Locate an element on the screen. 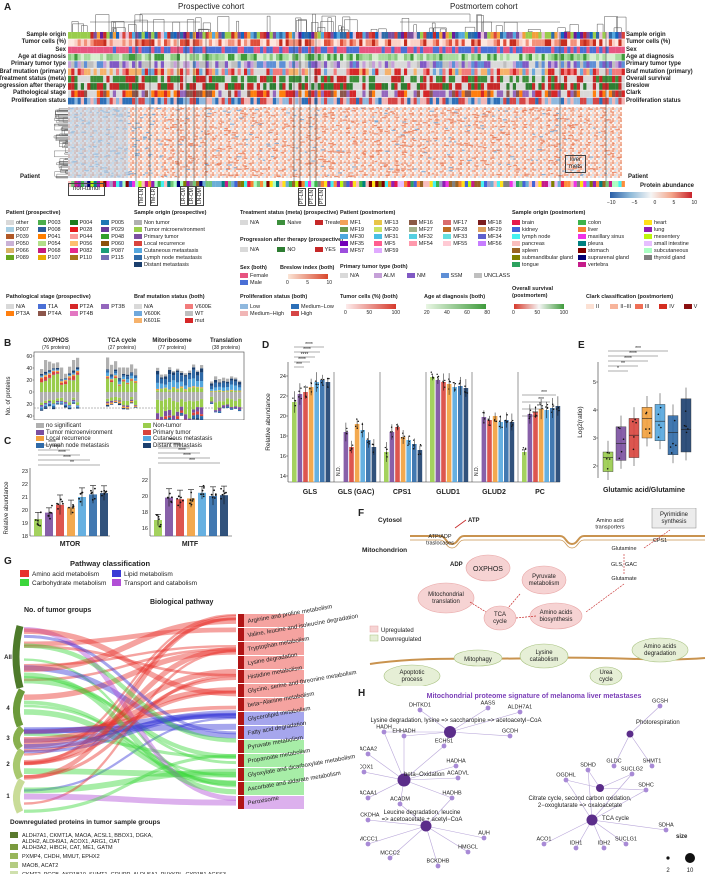 The width and height of the screenshot is (709, 874). c-mtor-point is located at coordinates (40, 512).